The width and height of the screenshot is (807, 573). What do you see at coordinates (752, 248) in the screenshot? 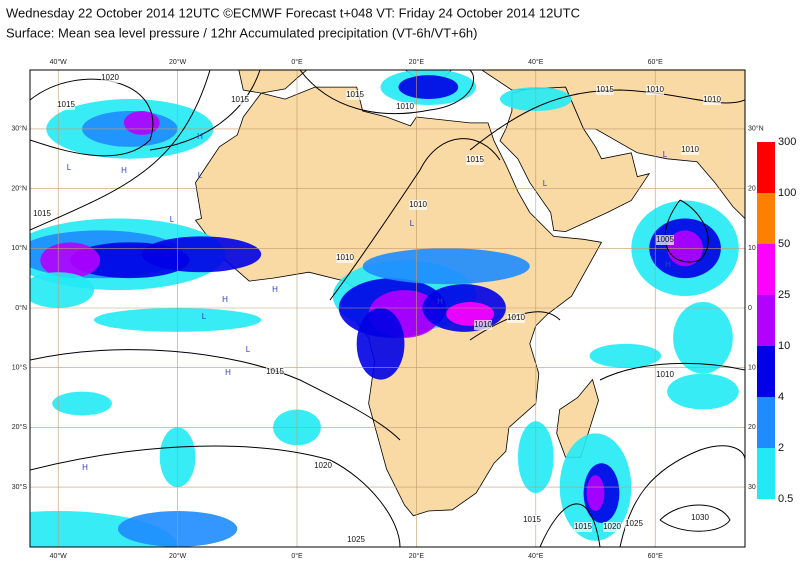
I see `lat-label-right: 10` at bounding box center [752, 248].